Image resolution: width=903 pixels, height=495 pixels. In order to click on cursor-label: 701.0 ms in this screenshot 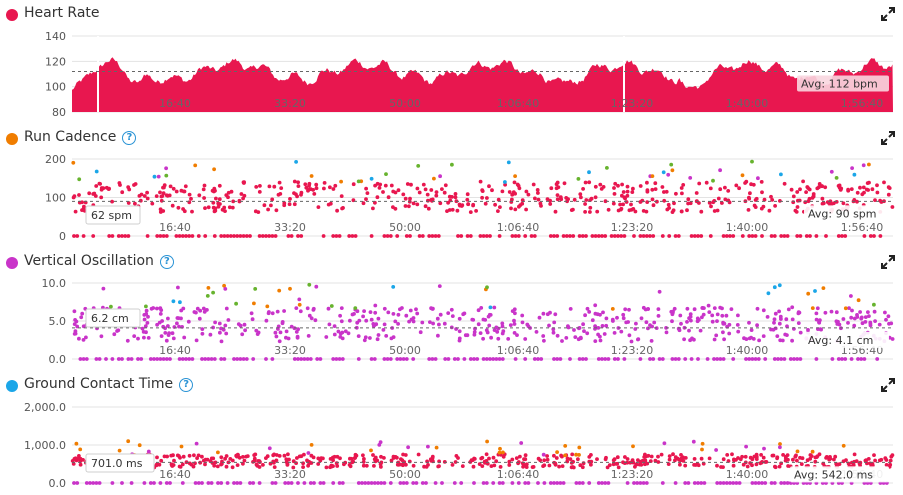, I will do `click(117, 463)`.